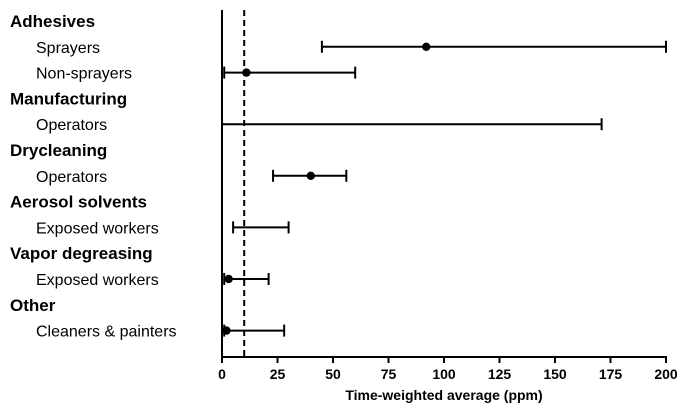 Image resolution: width=680 pixels, height=407 pixels. Describe the element at coordinates (58, 150) in the screenshot. I see `group-label: Drycleaning` at that location.